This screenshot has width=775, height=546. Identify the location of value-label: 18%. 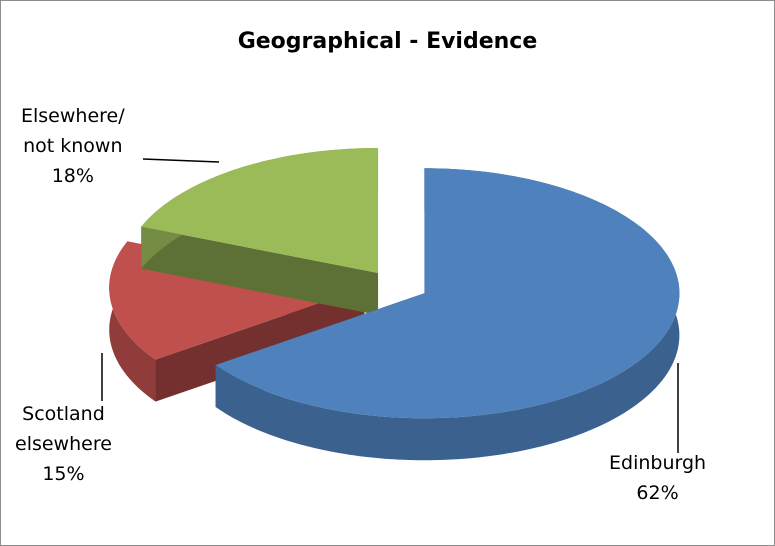
(72, 176).